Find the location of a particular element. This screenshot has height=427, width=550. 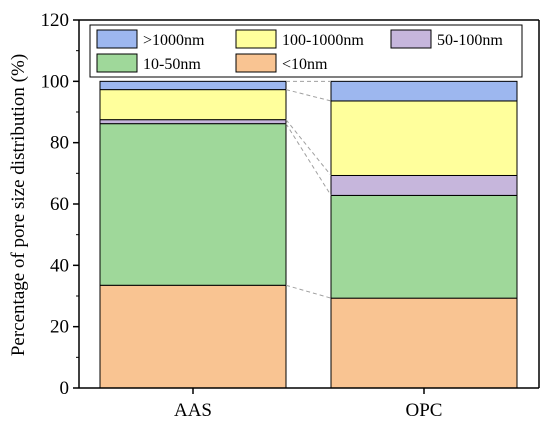

y-axis-title: Percentage of pore size distribution (%) is located at coordinates (18, 205).